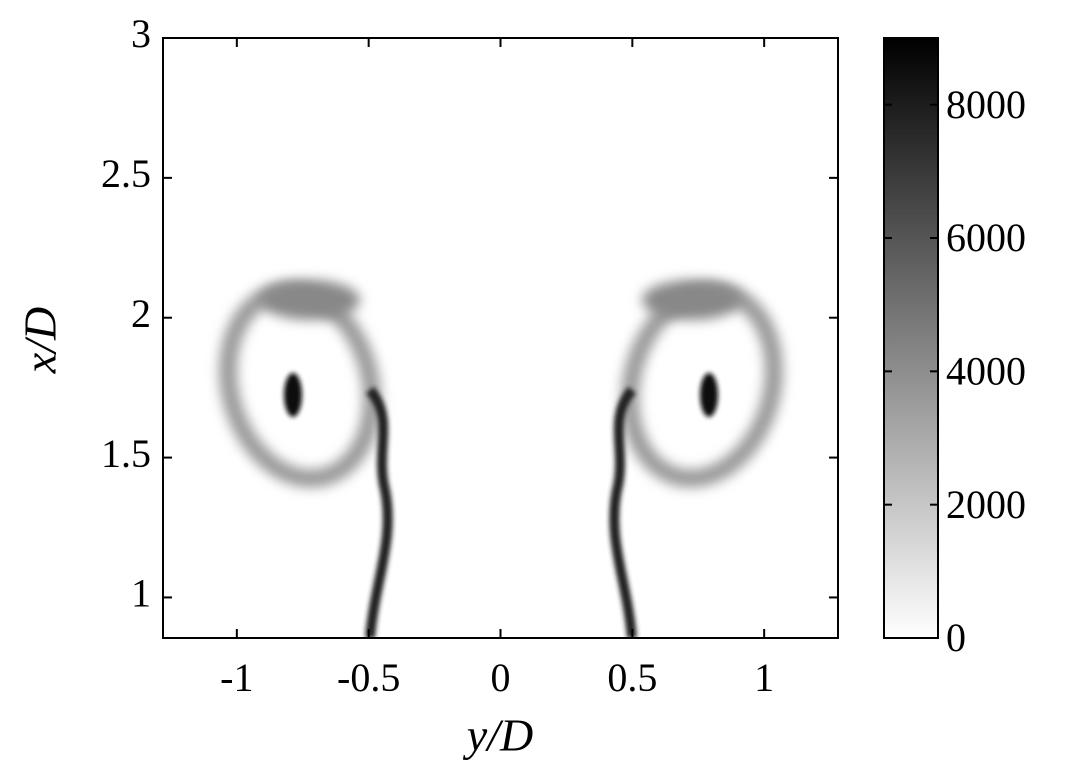 This screenshot has width=1067, height=773. I want to click on x-tick-label: 1, so click(764, 677).